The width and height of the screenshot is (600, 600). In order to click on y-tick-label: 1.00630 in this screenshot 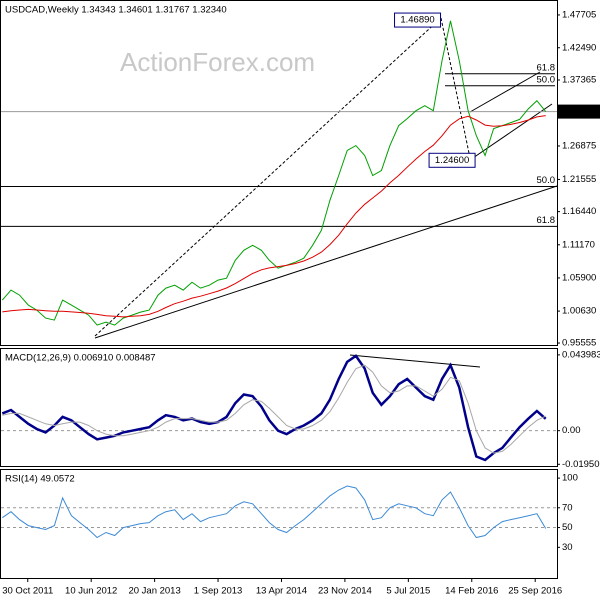, I will do `click(579, 311)`.